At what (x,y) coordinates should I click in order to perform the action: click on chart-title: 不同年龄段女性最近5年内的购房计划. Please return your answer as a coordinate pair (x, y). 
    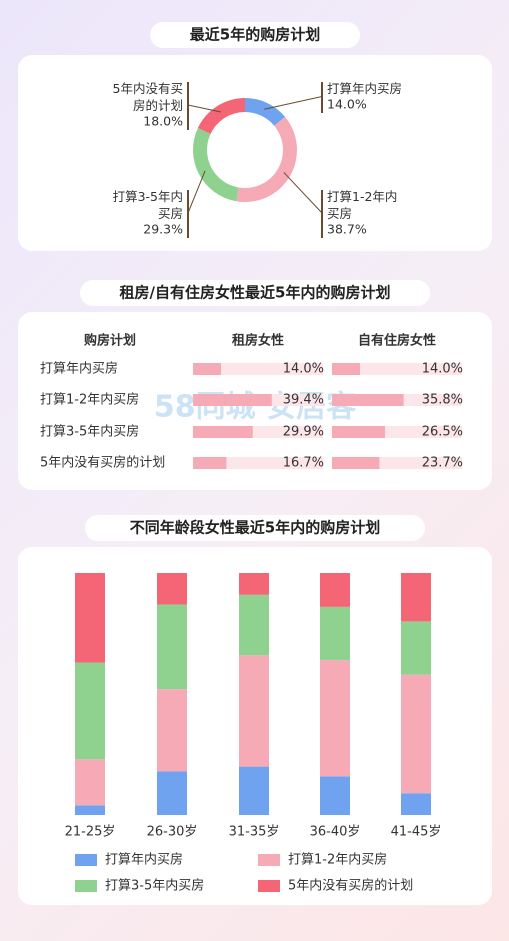
    Looking at the image, I should click on (255, 528).